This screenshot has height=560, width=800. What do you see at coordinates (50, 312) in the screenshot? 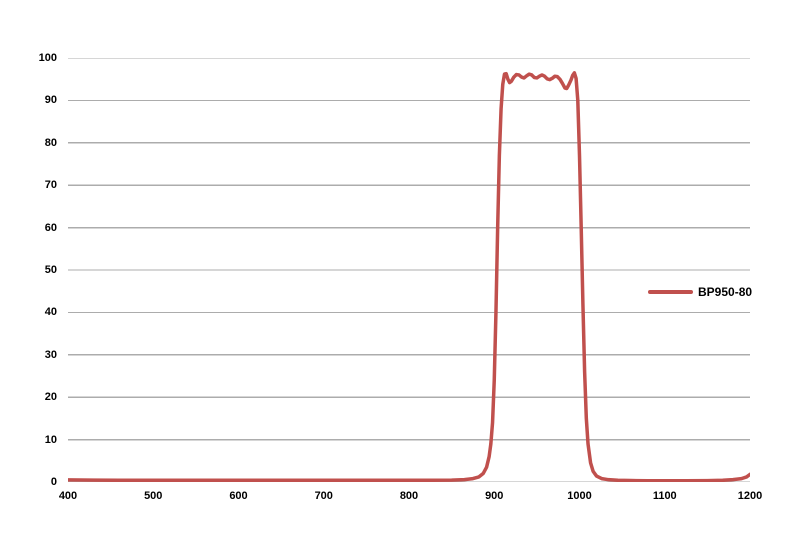
I see `y-tick-label-40: 40` at bounding box center [50, 312].